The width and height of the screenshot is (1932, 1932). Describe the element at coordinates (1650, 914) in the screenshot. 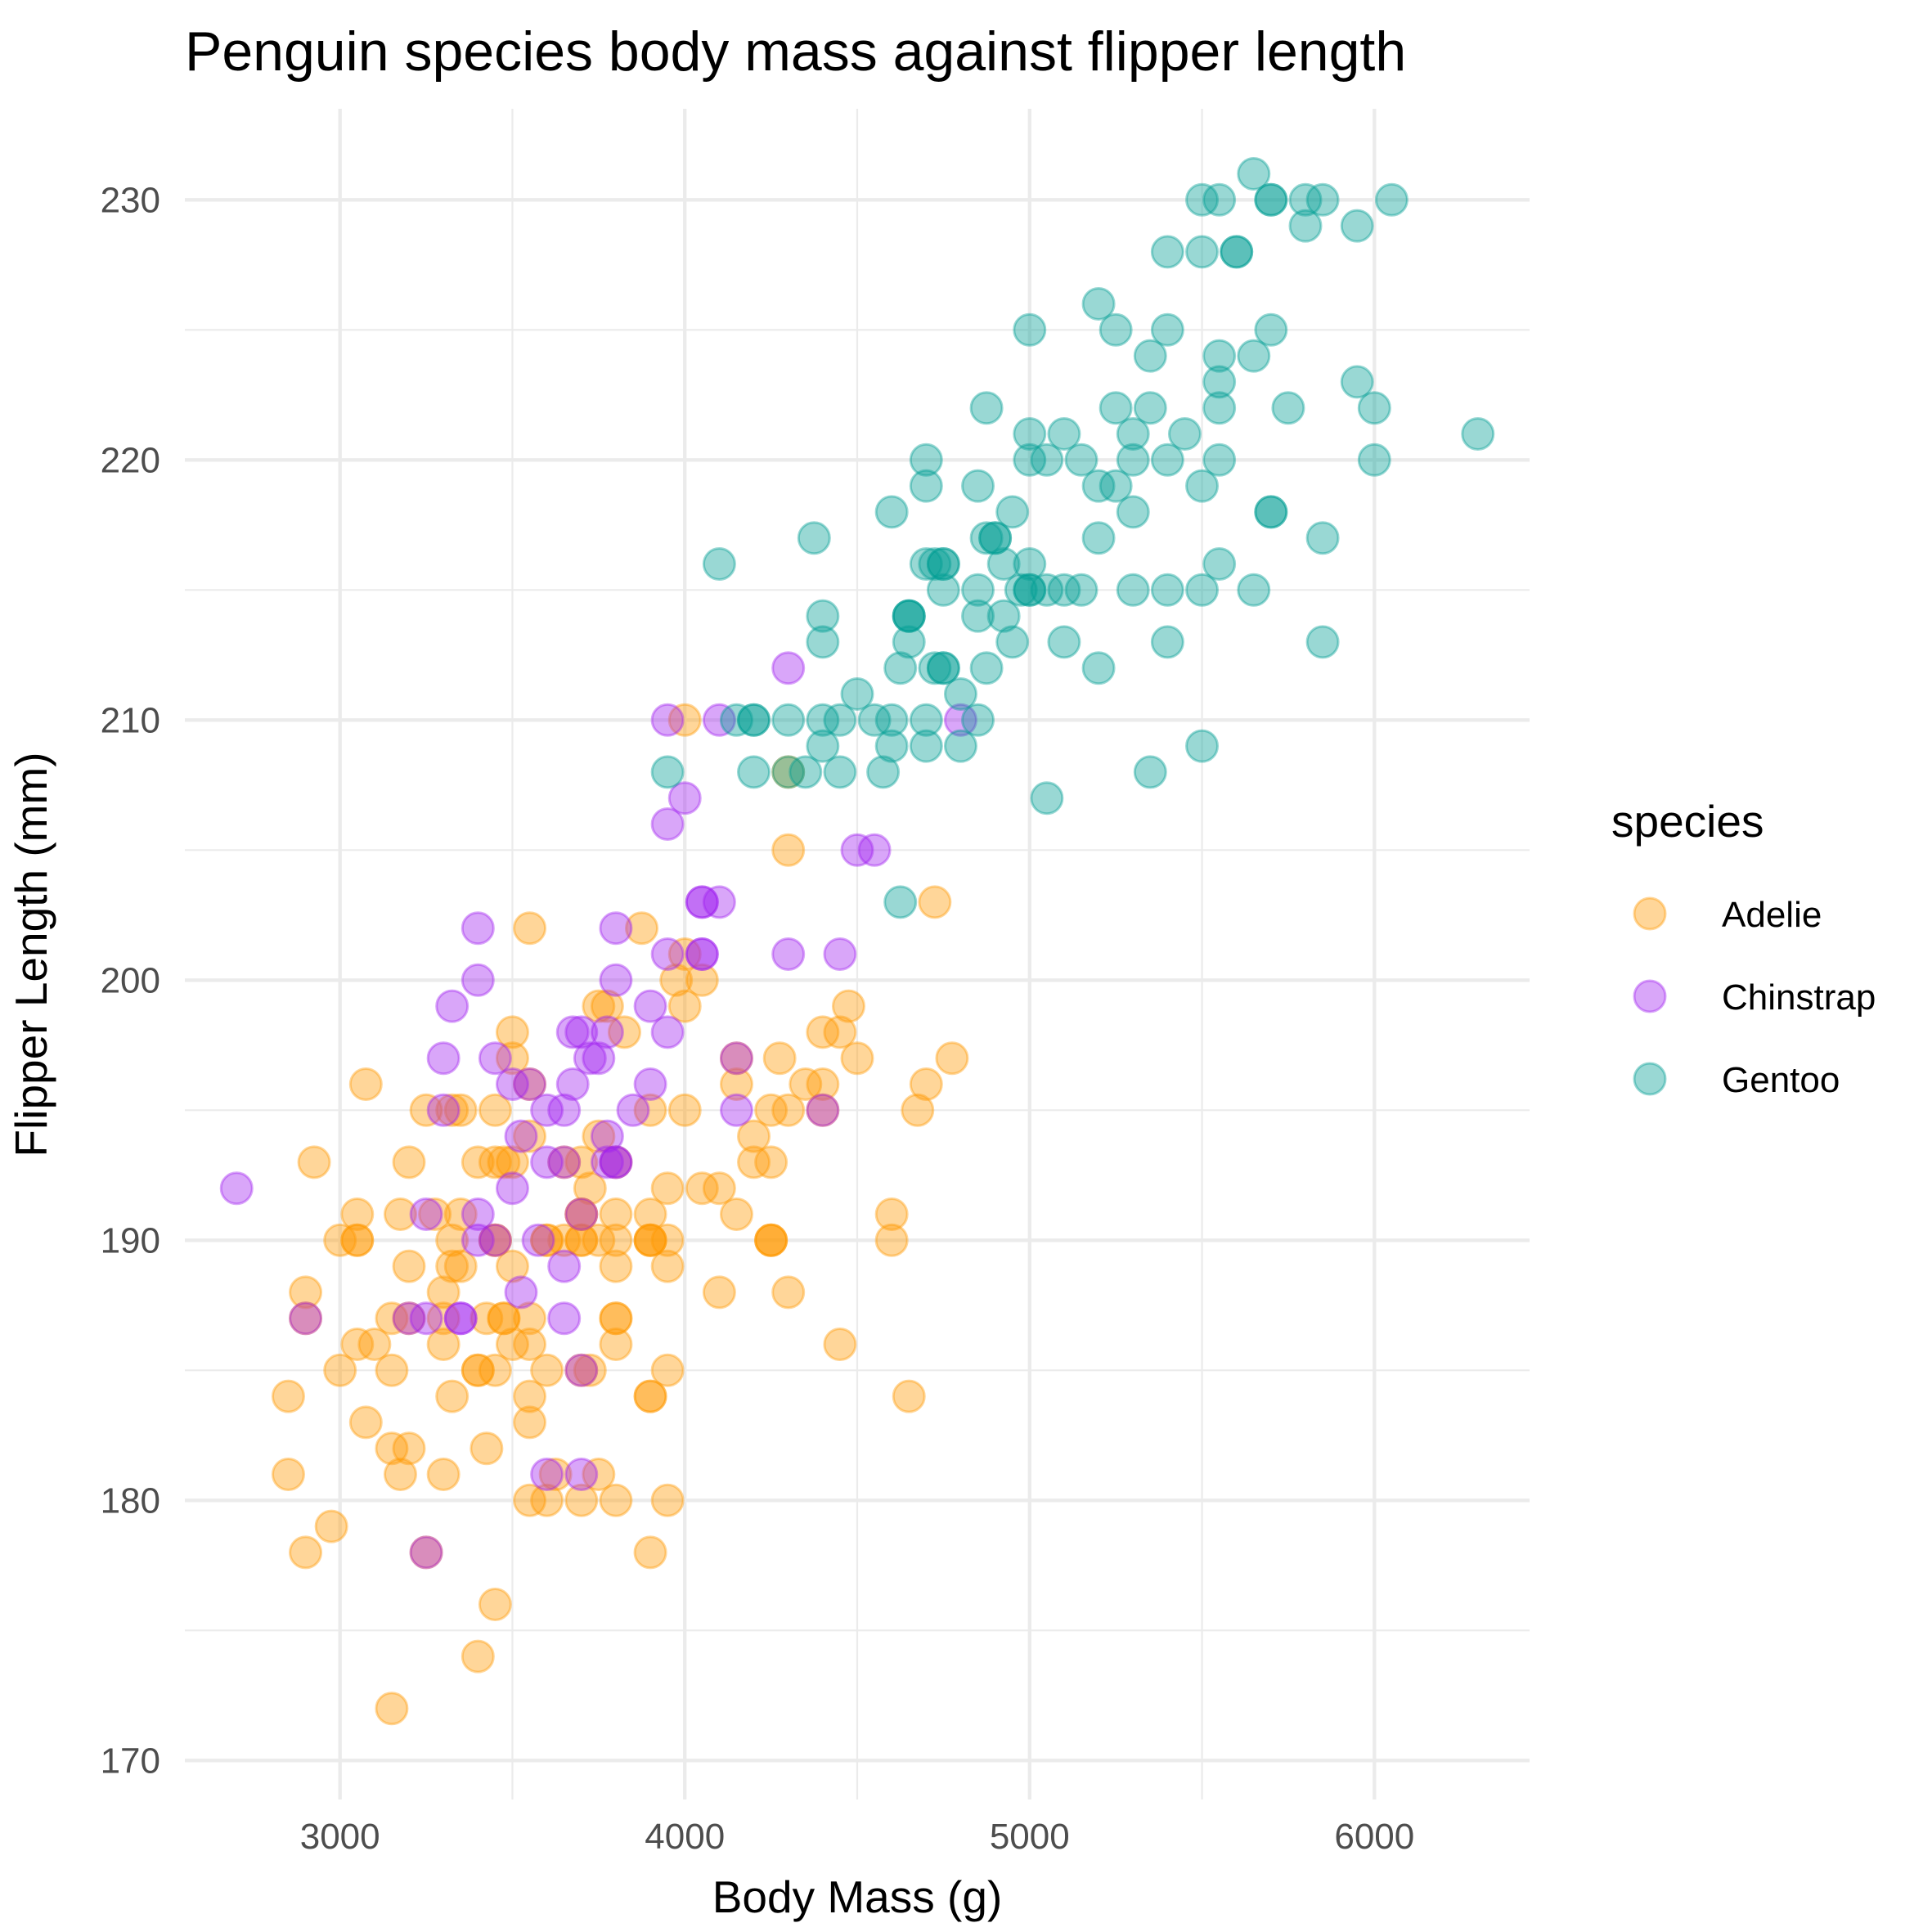

I see `legend-key-adelie` at that location.